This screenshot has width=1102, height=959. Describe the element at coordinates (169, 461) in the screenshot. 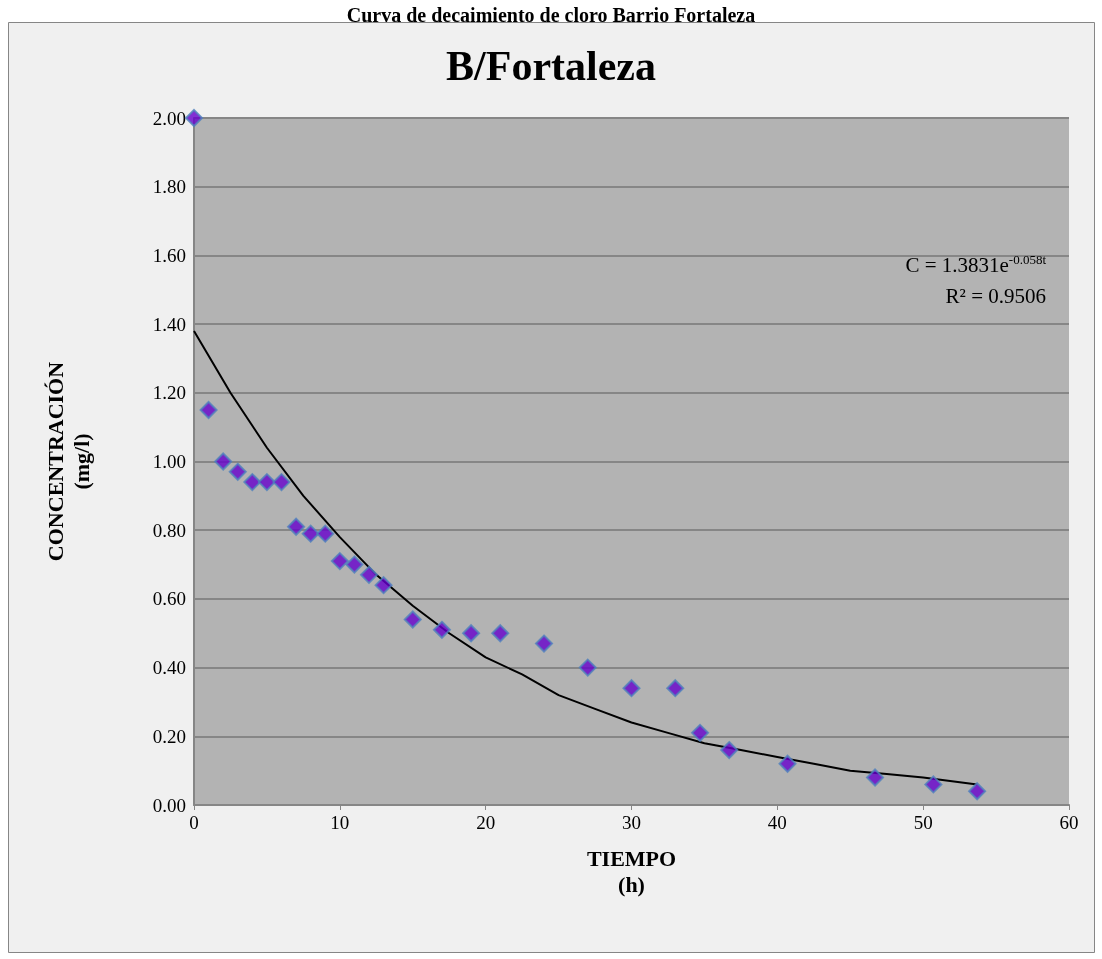

I see `y-tick-label: 1.00` at that location.